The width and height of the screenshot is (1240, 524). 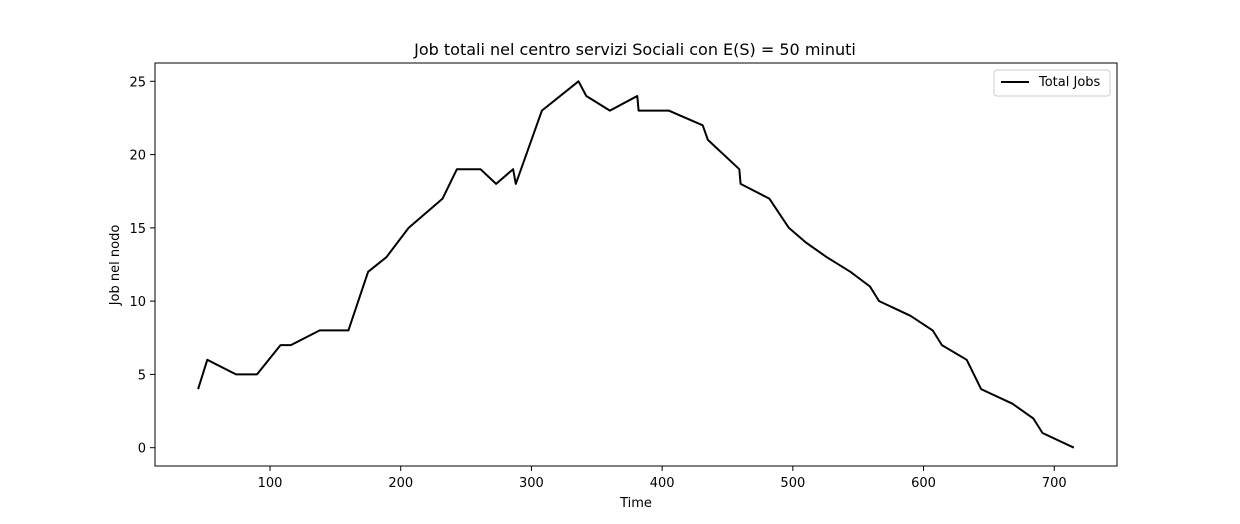 I want to click on y-tick-label: 10, so click(x=137, y=302).